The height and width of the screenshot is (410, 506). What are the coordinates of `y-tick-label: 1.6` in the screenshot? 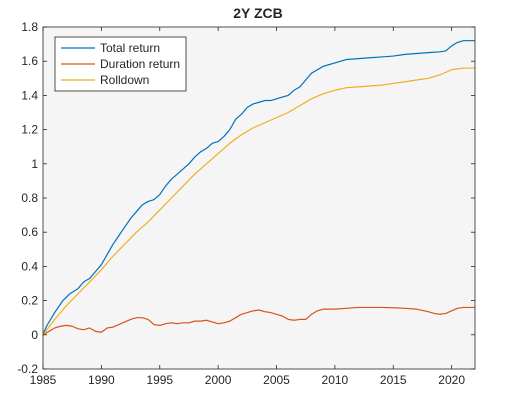 It's located at (29, 61).